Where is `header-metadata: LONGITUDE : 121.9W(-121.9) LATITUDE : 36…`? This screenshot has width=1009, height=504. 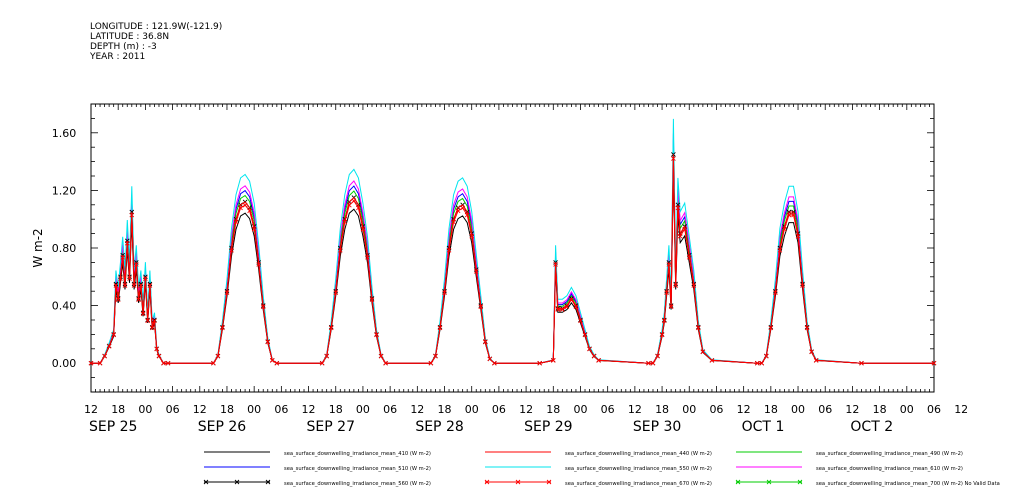
header-metadata: LONGITUDE : 121.9W(-121.9) LATITUDE : 36… is located at coordinates (156, 42).